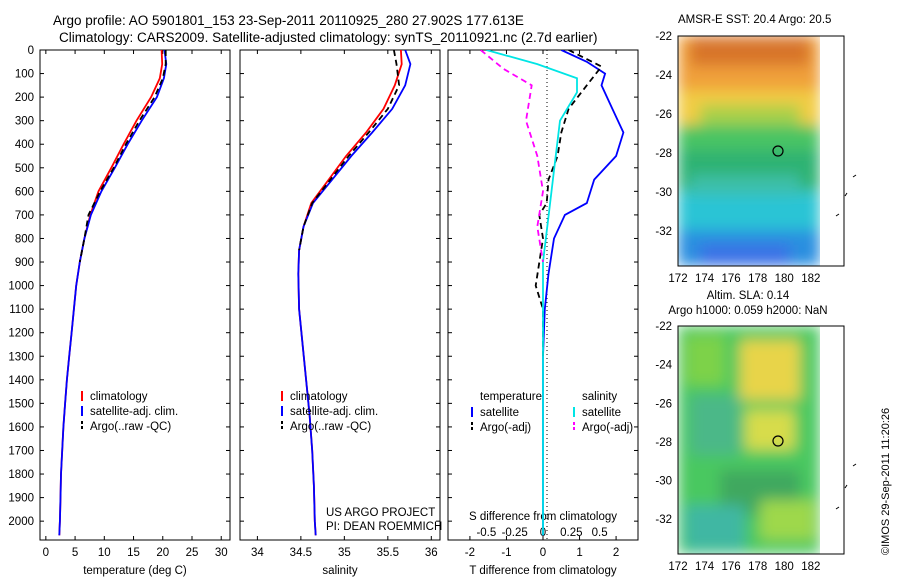 This screenshot has height=580, width=900. I want to click on depth-tick-label: 1000, so click(21, 287).